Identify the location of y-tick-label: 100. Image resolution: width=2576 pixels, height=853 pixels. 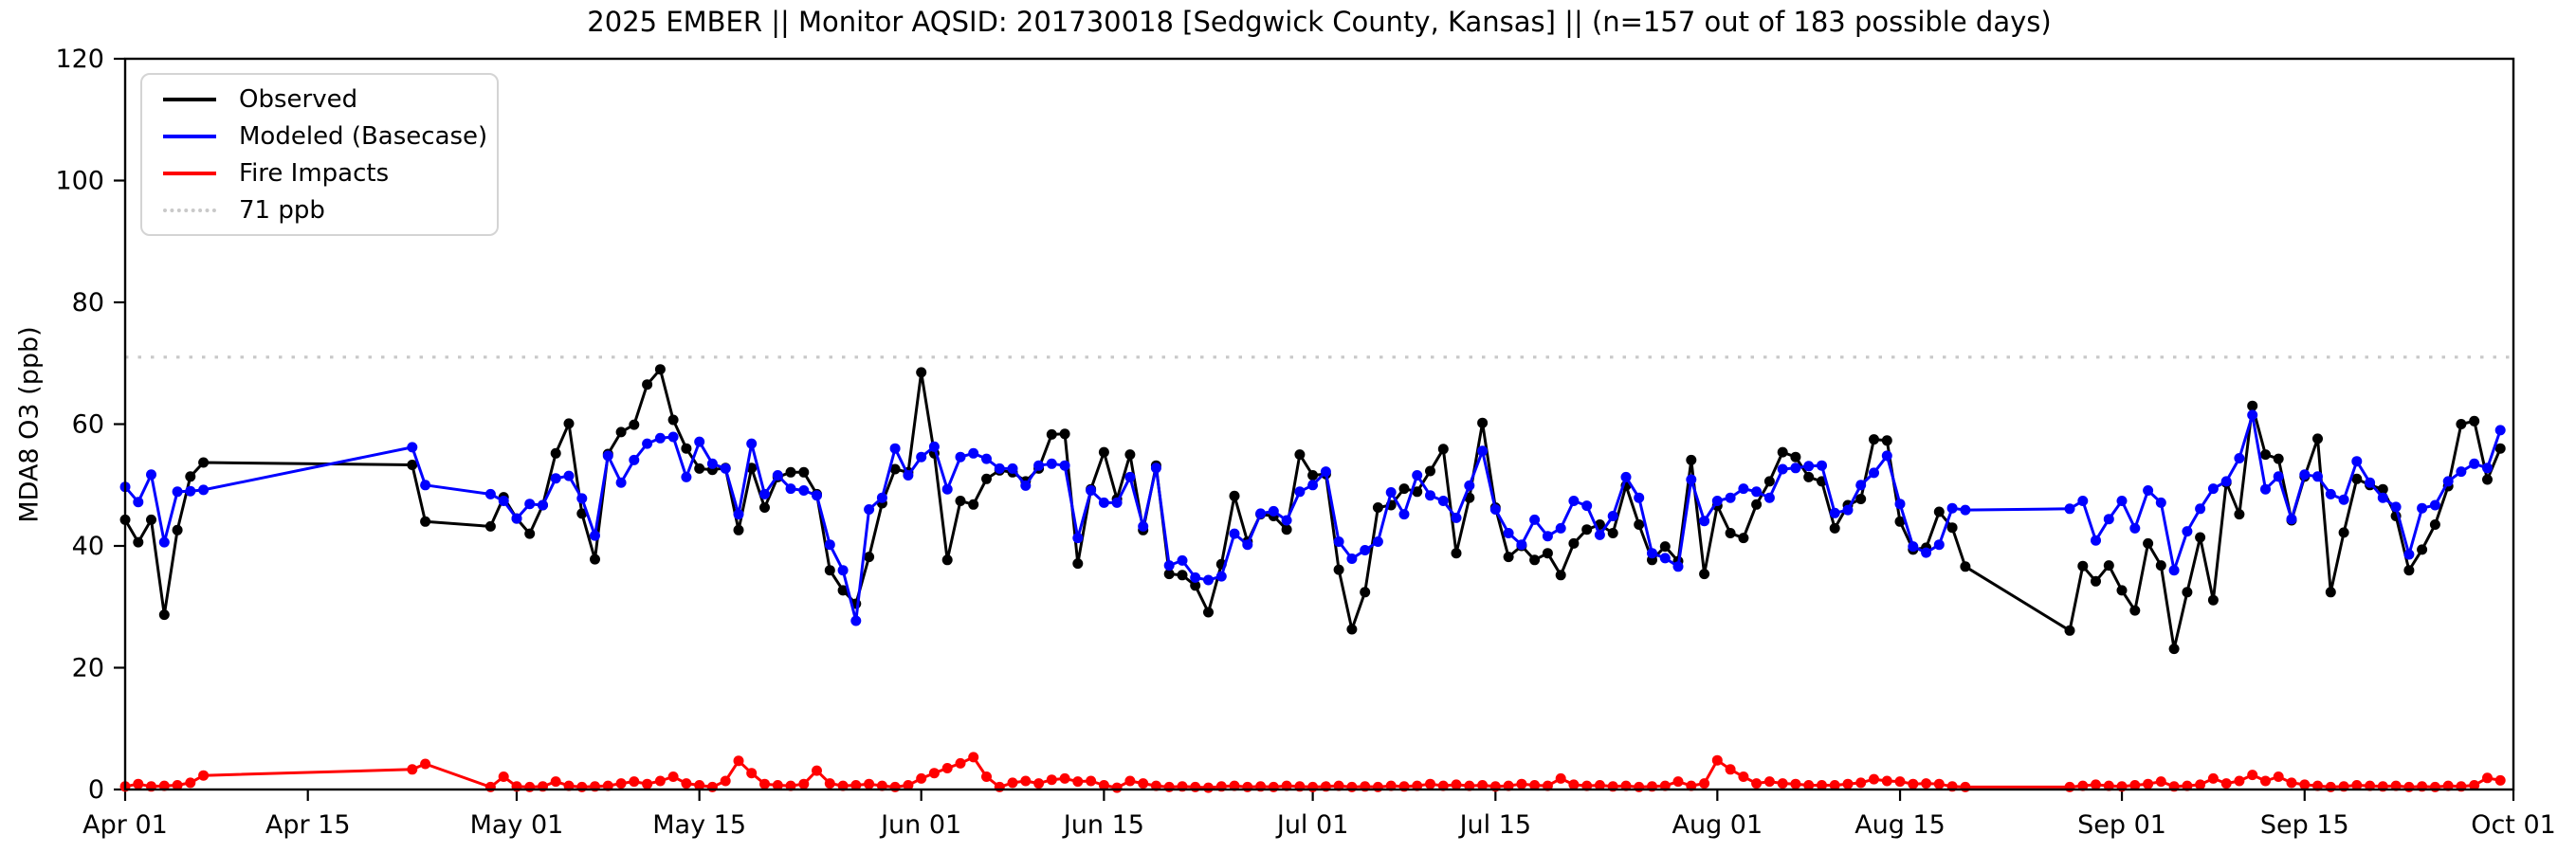
(79, 181).